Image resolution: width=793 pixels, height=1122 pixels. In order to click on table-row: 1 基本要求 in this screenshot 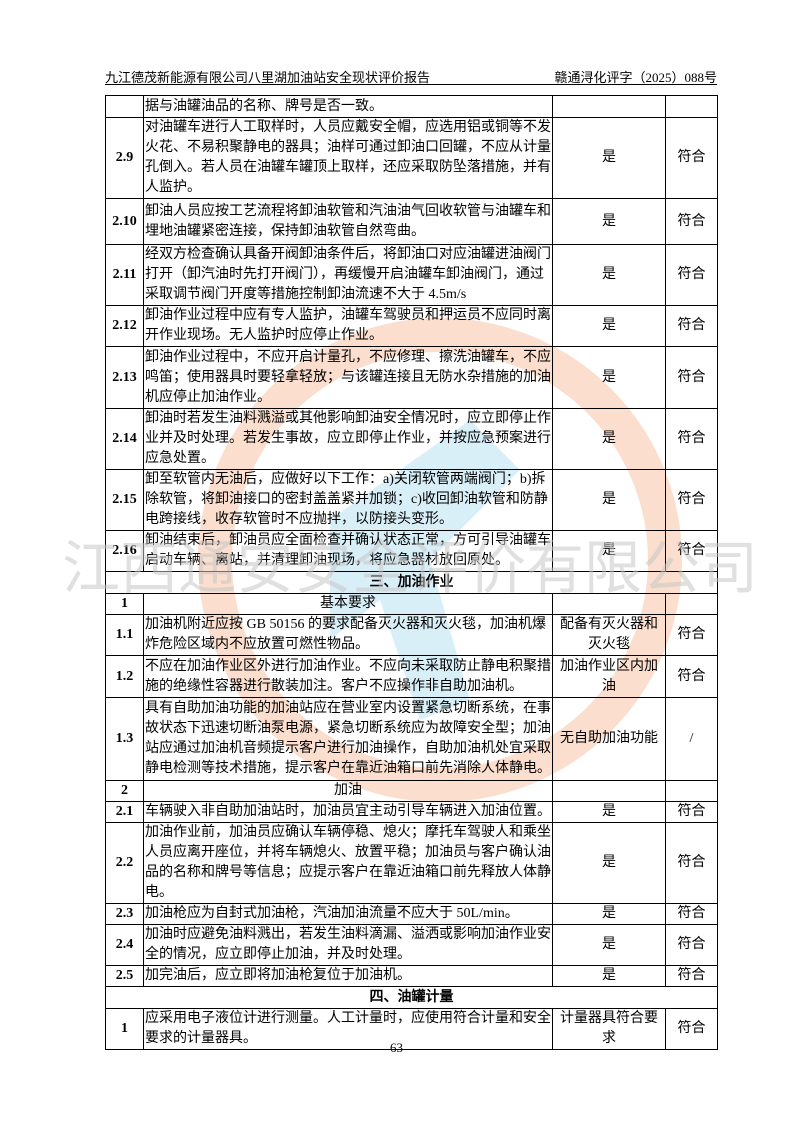, I will do `click(411, 604)`.